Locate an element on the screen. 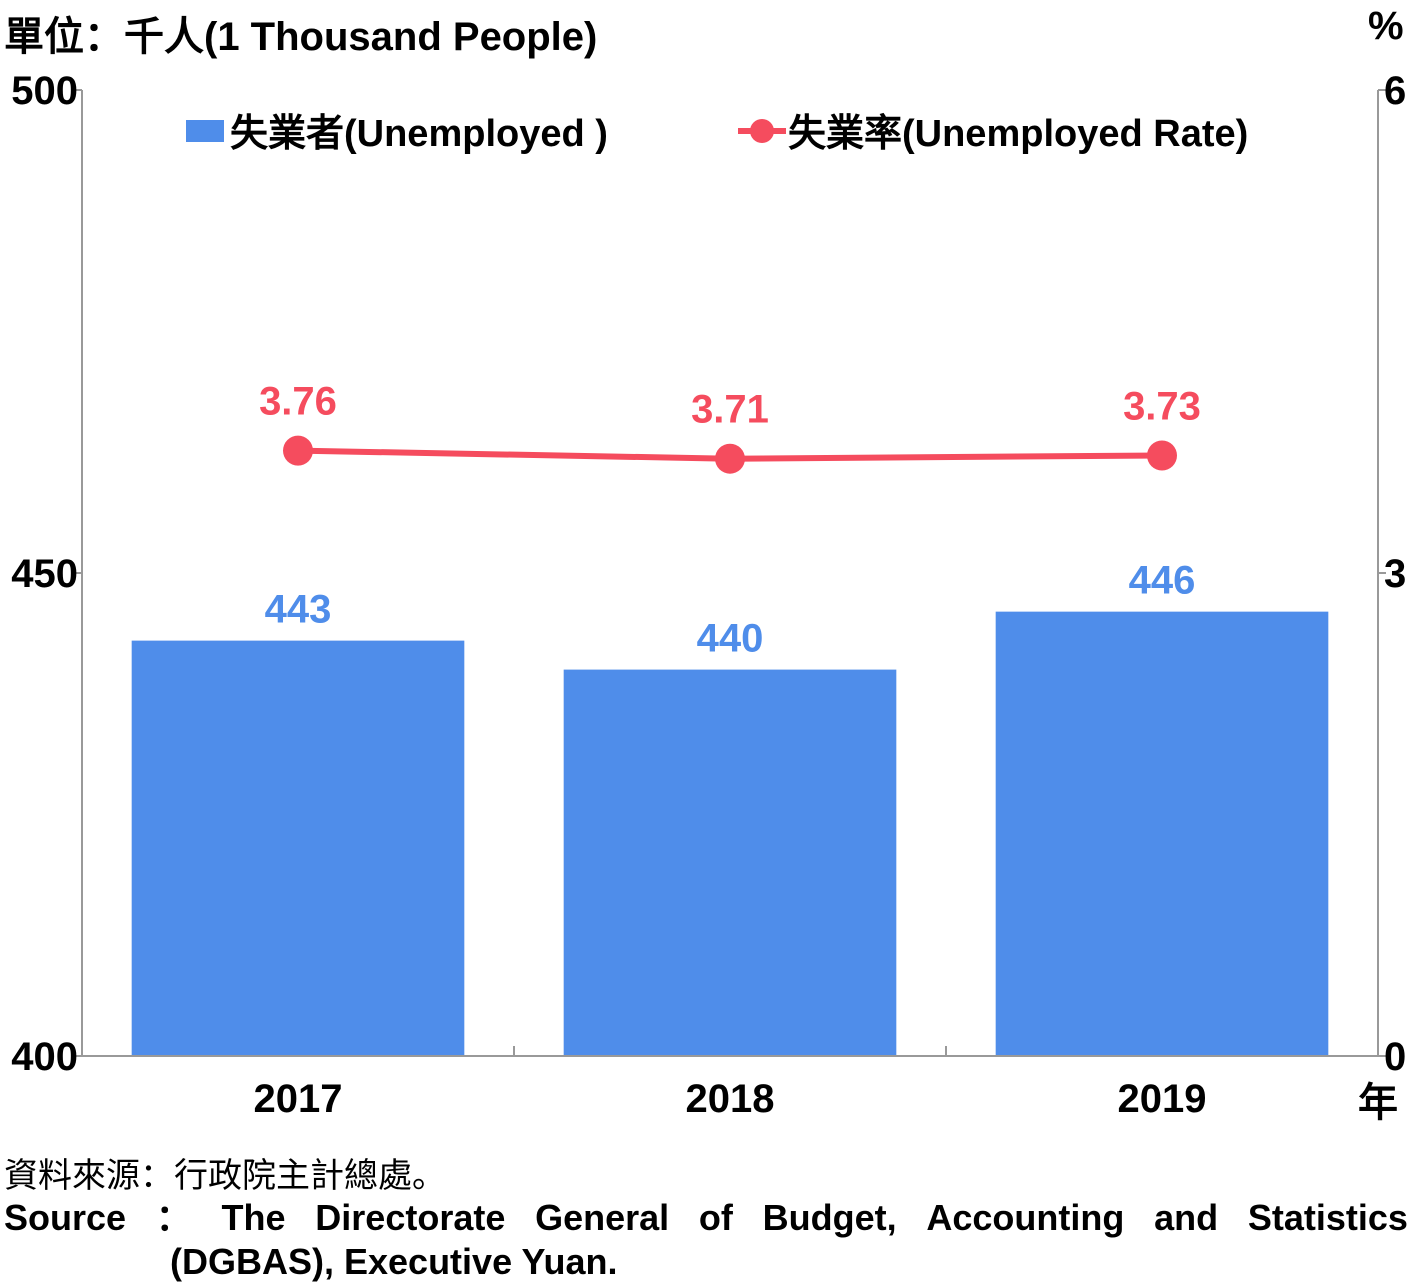  bar-2017 is located at coordinates (298, 848).